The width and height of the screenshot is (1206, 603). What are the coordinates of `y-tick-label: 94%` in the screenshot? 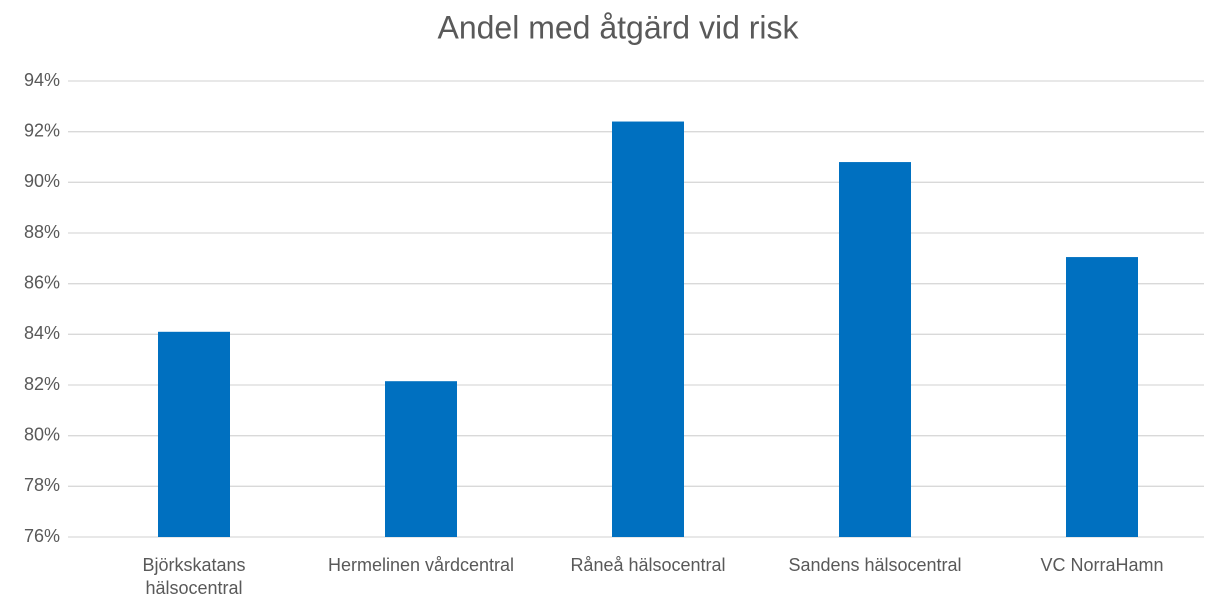 It's located at (42, 80).